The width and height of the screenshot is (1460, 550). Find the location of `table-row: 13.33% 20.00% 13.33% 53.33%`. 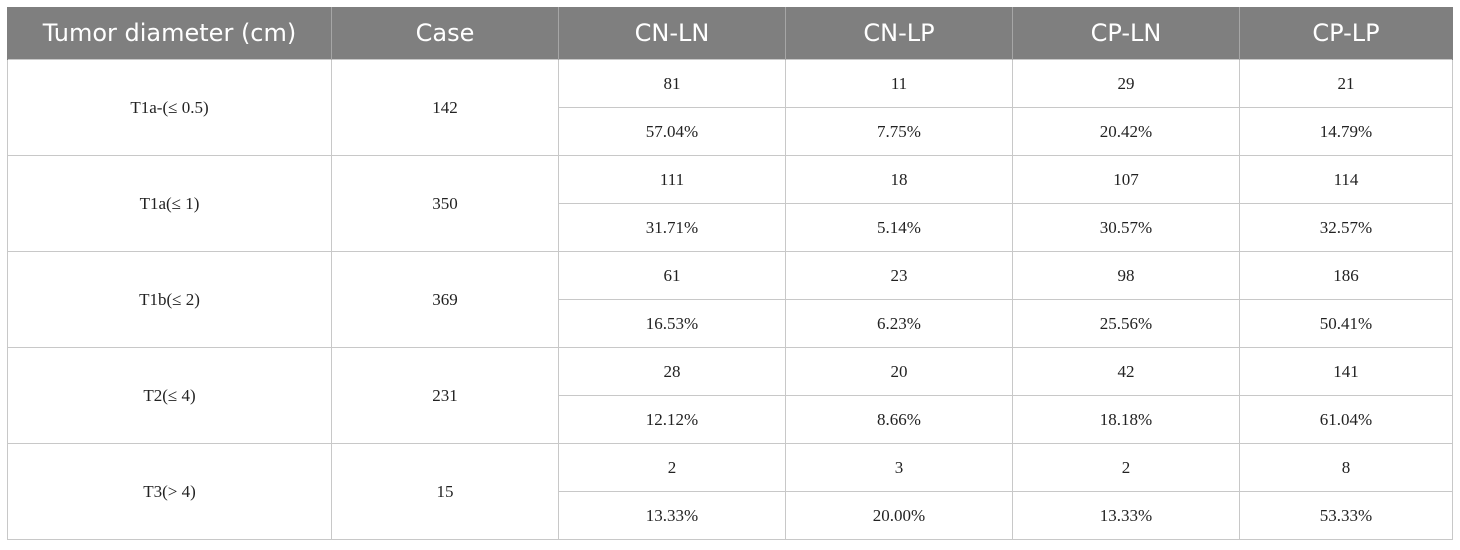

table-row: 13.33% 20.00% 13.33% 53.33% is located at coordinates (730, 515).